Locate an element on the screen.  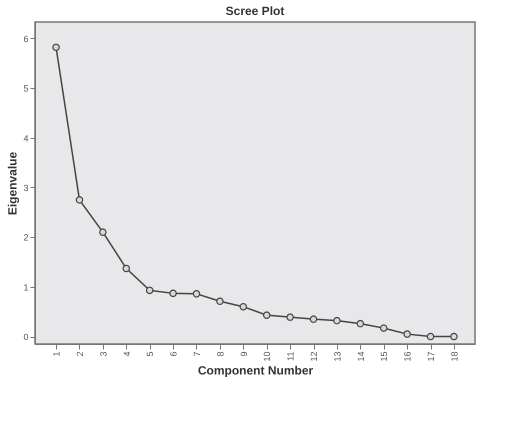
y-tick-label: 0 is located at coordinates (25, 337).